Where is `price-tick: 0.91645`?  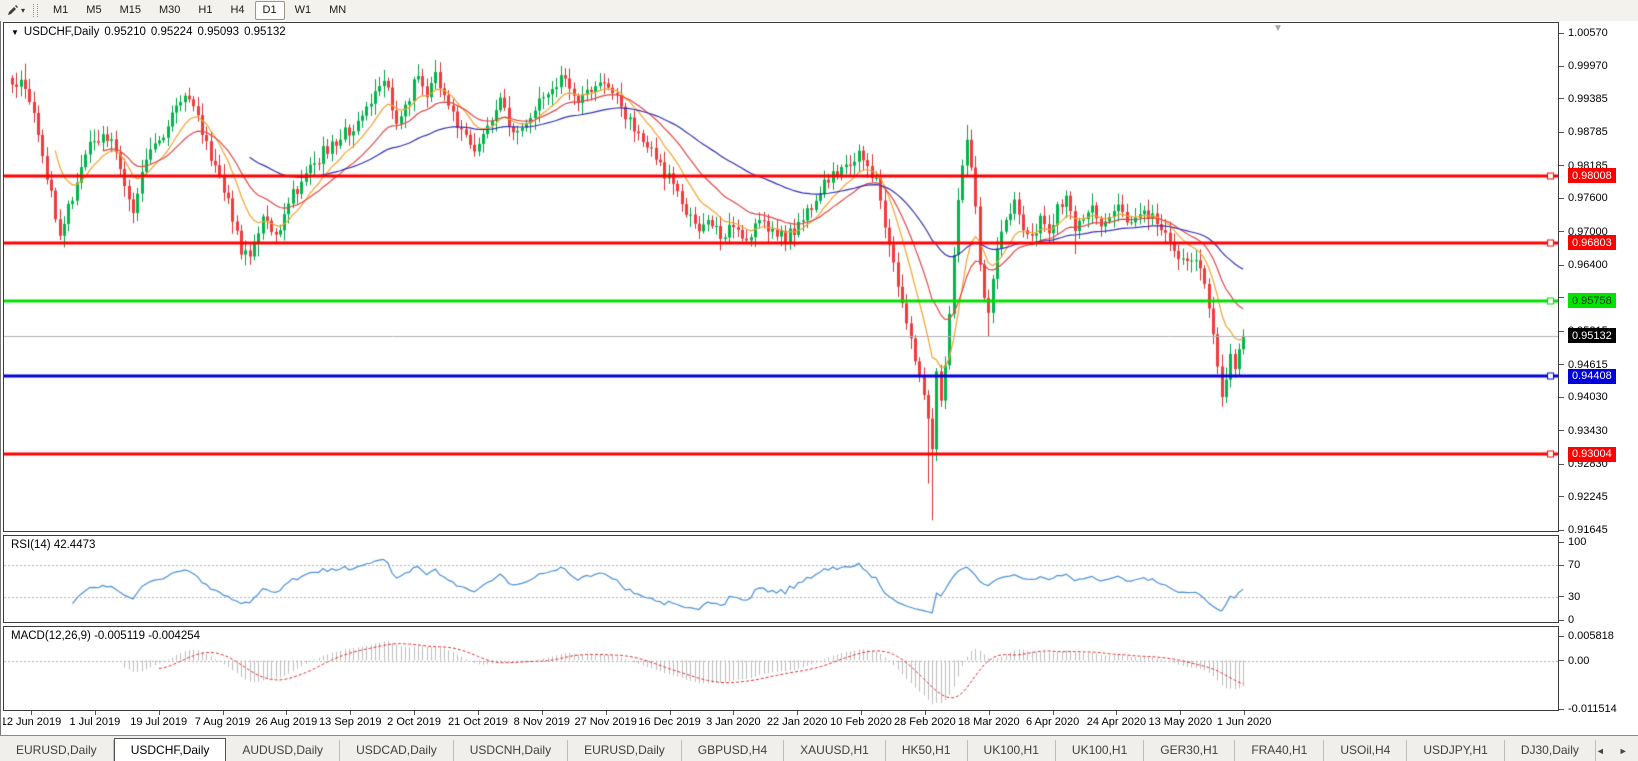 price-tick: 0.91645 is located at coordinates (1583, 530).